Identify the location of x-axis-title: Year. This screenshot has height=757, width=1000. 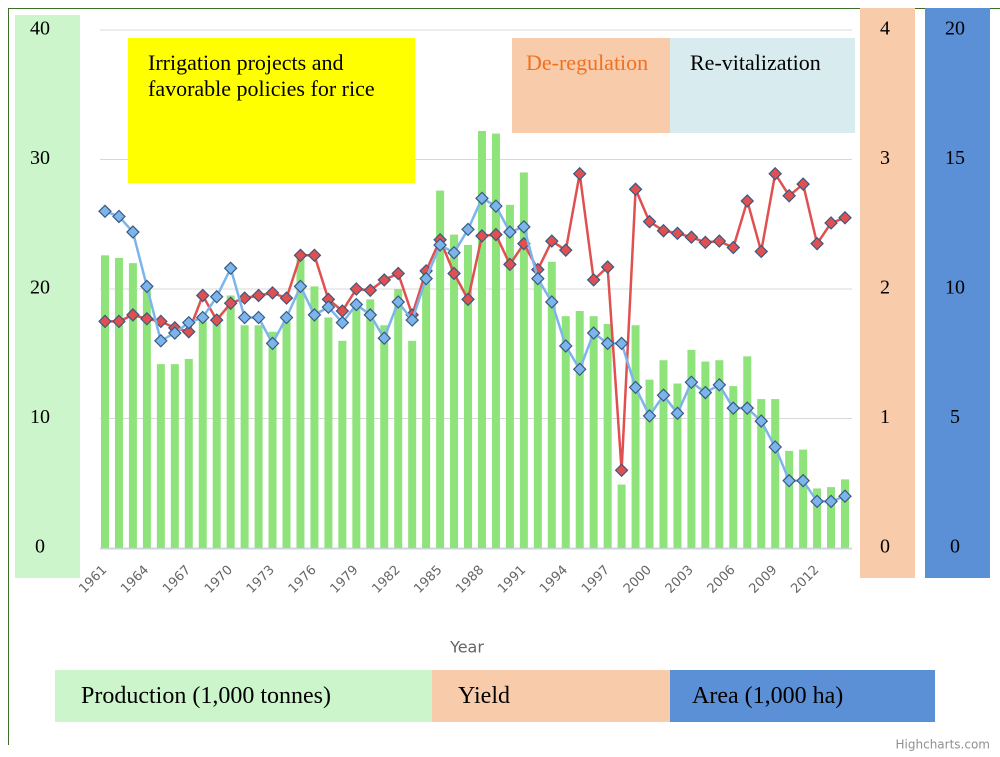
(466, 647).